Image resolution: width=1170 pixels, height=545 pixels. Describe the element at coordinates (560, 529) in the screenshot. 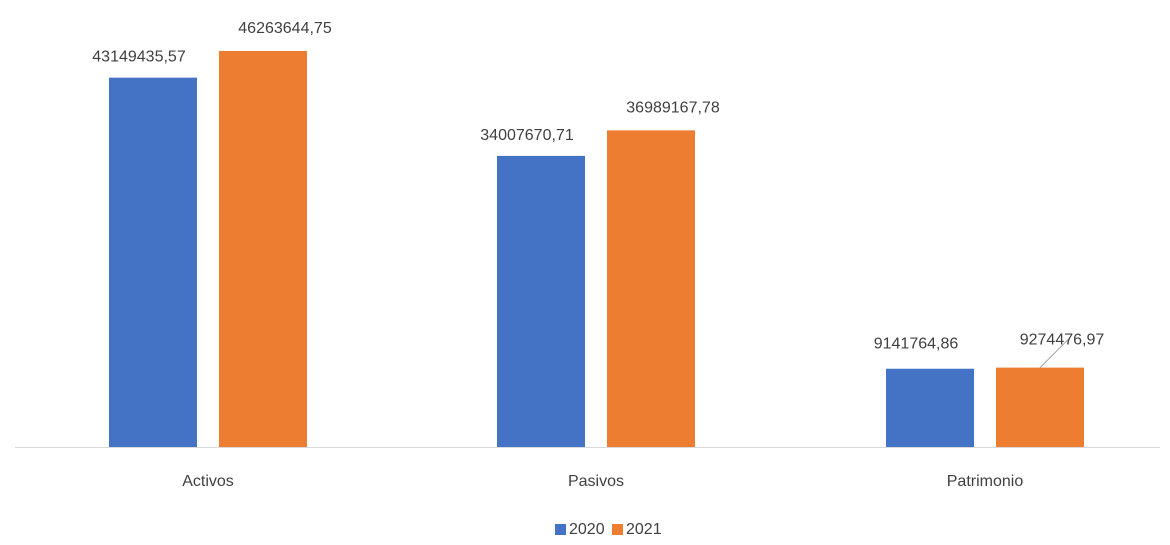

I see `legend-swatch-2020` at that location.